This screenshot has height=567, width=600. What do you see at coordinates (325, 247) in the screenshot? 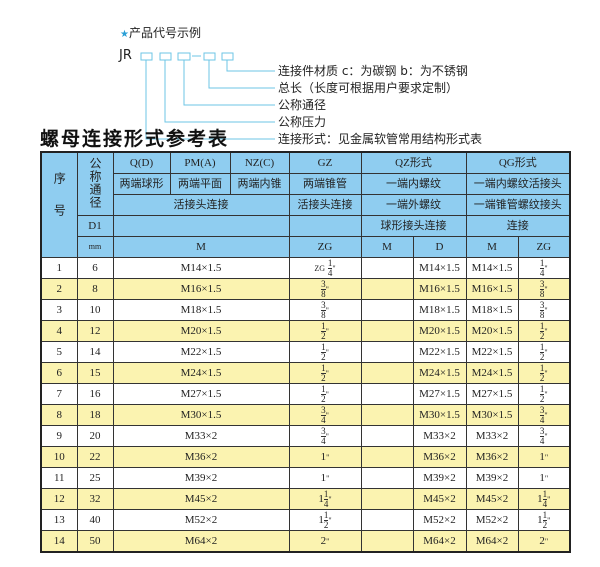
I see `header-zg: ZG` at bounding box center [325, 247].